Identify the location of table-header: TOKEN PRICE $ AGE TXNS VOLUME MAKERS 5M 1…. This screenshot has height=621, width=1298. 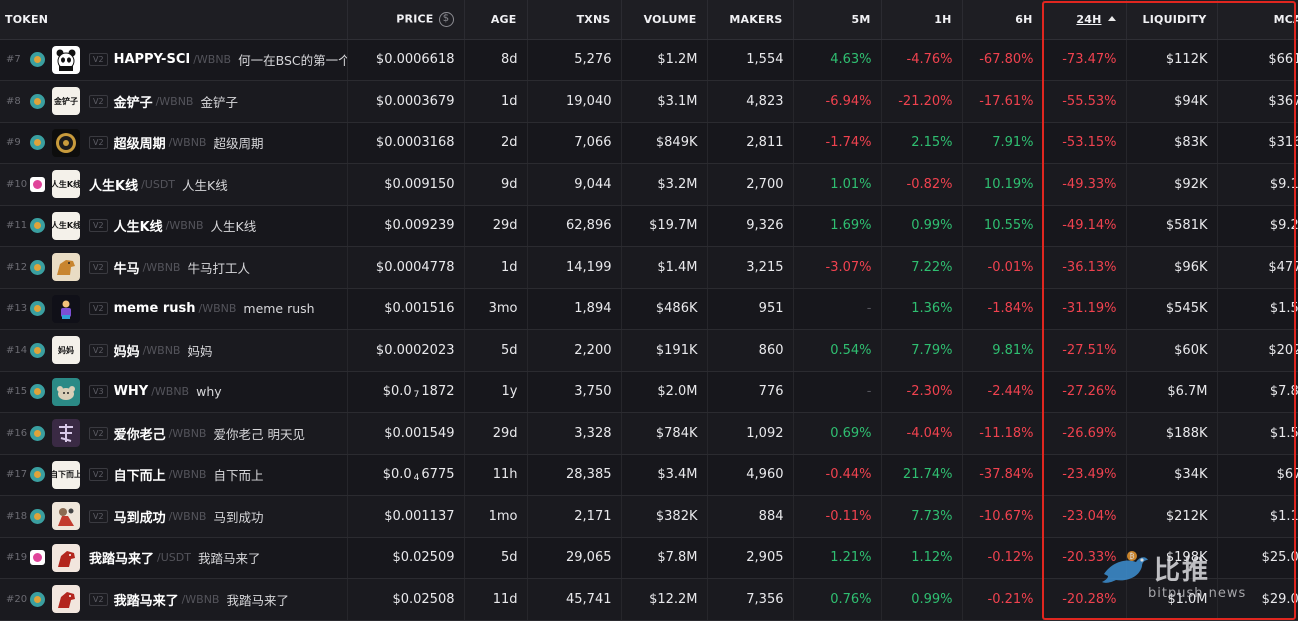
(649, 20).